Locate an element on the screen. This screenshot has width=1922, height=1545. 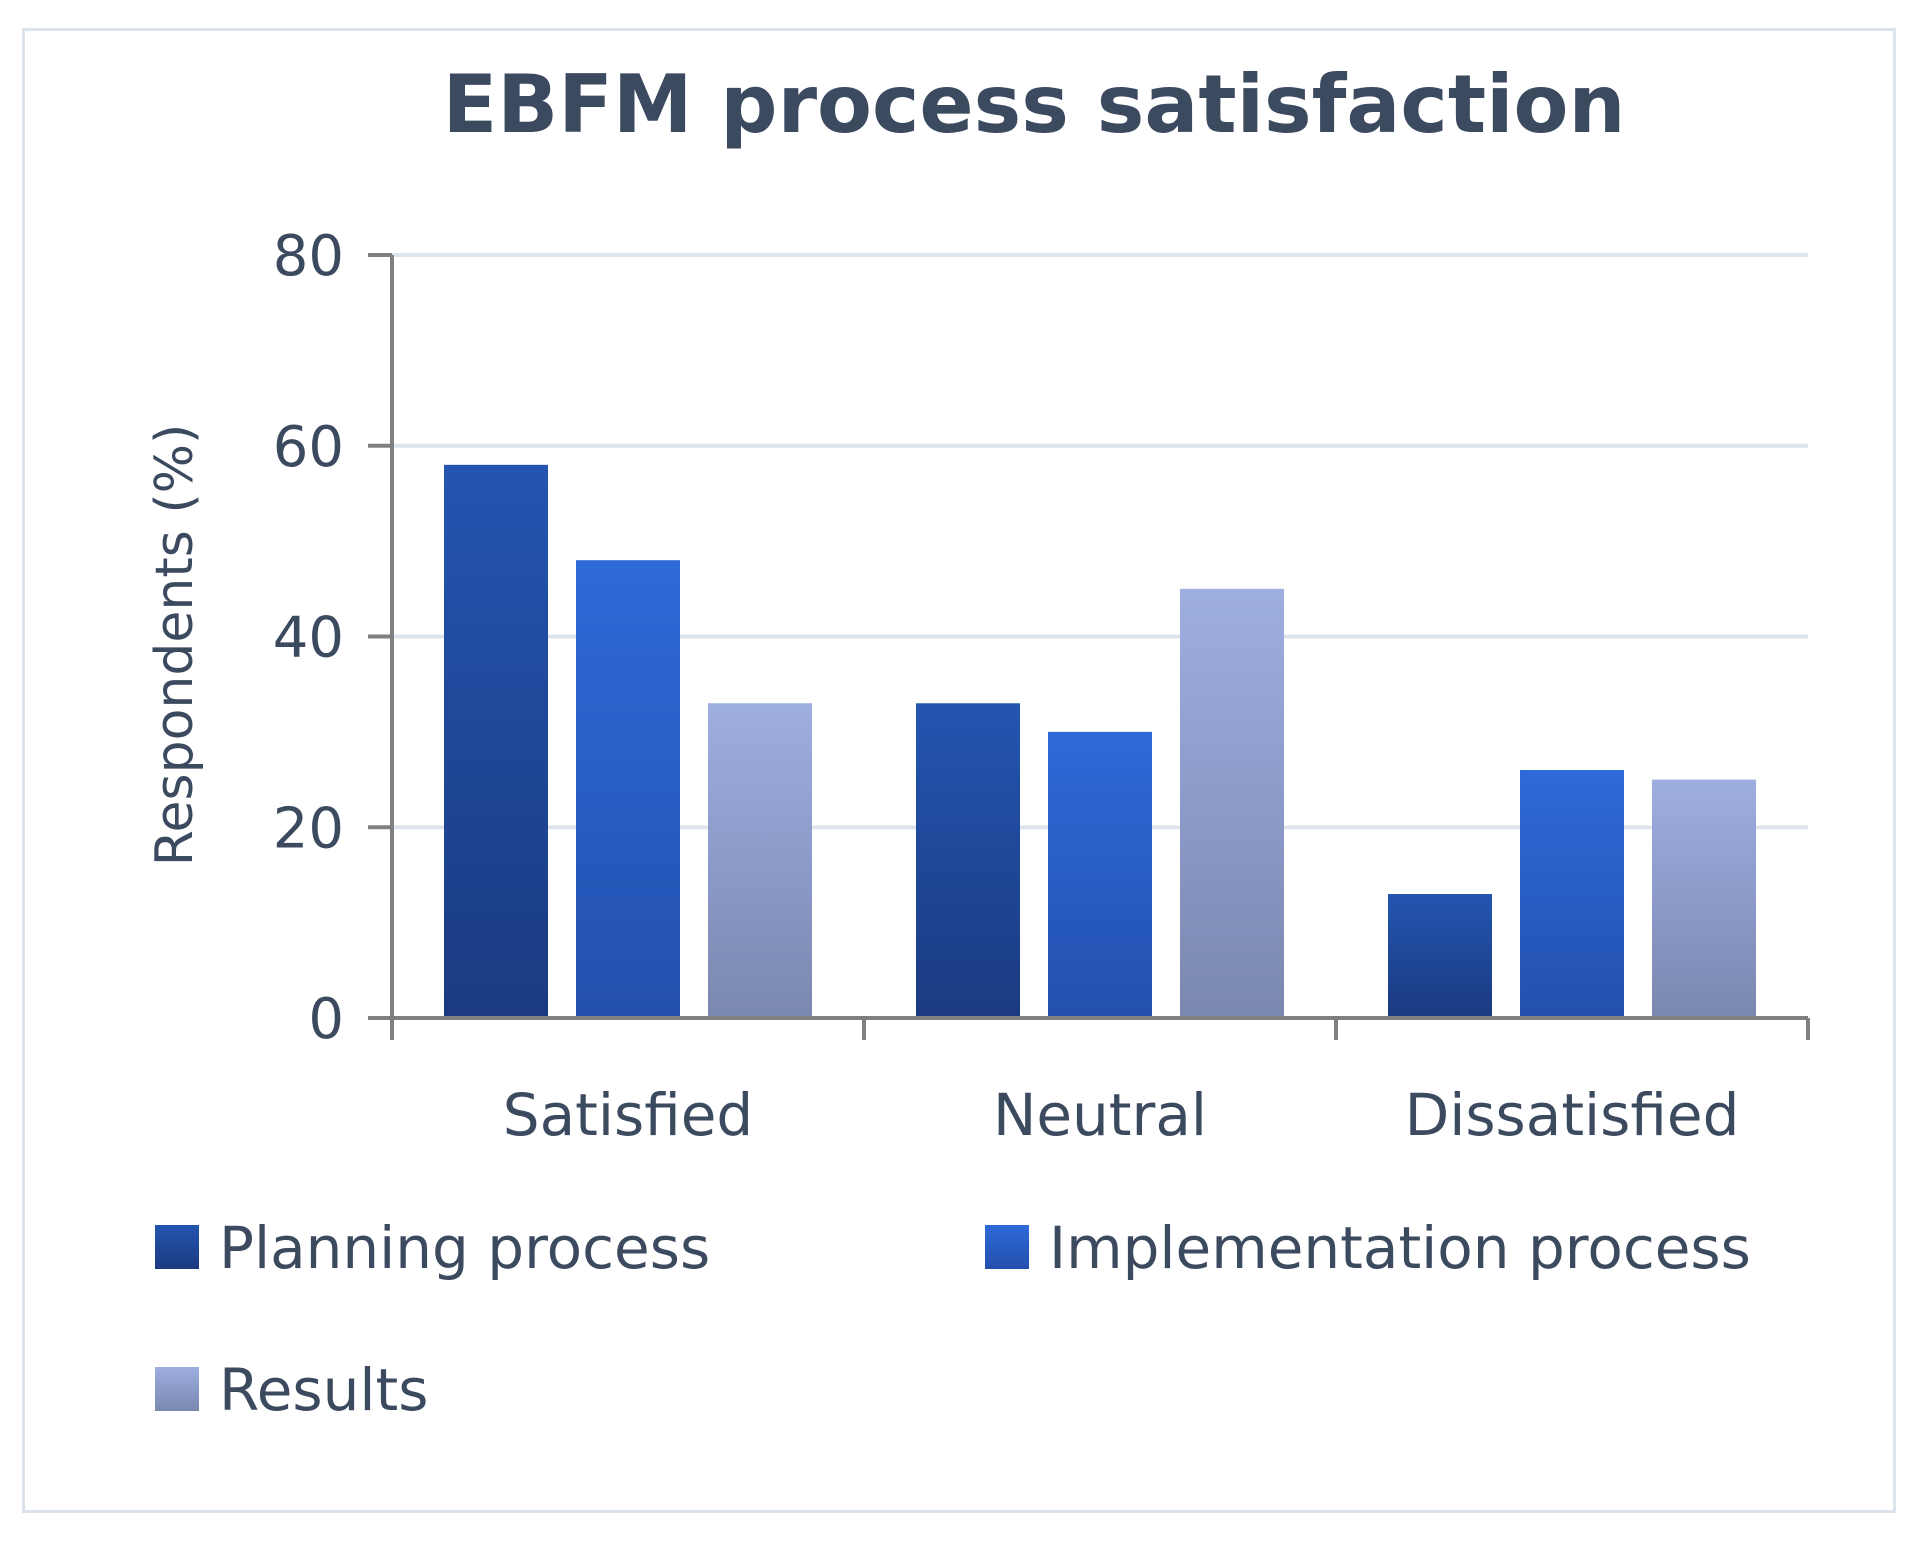
bar-neutral-results is located at coordinates (1232, 803).